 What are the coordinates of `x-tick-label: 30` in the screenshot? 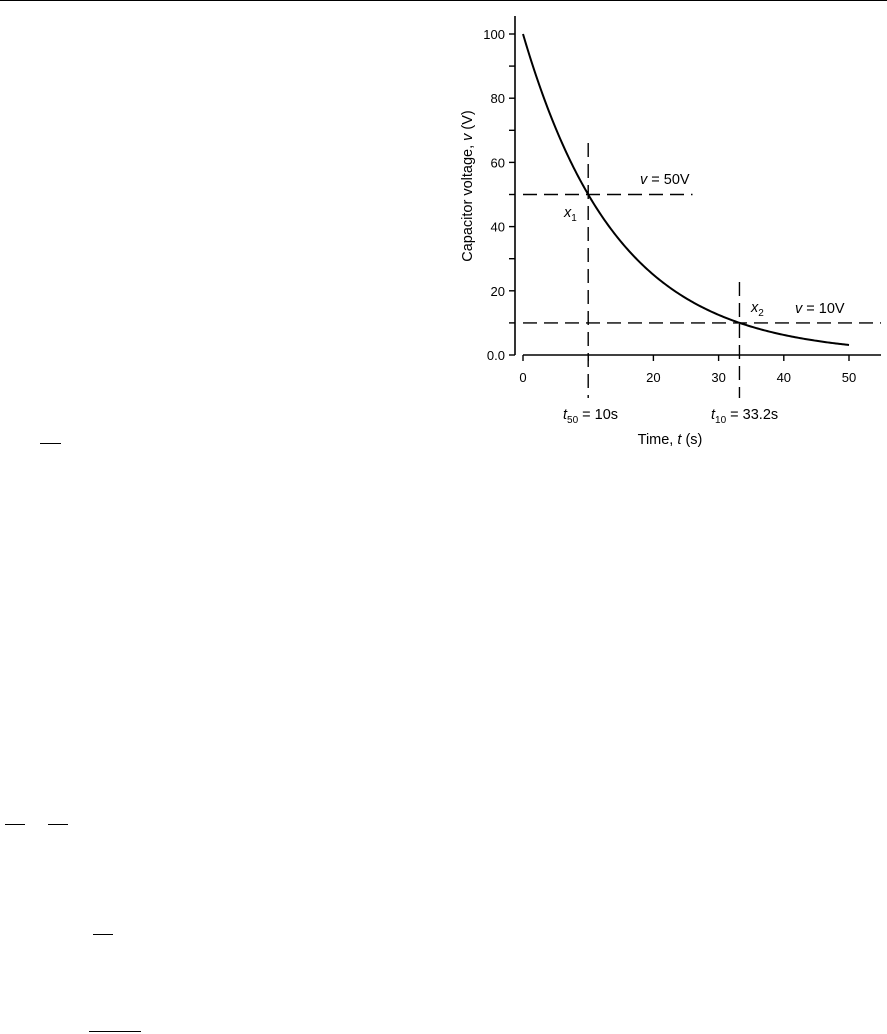 It's located at (718, 377).